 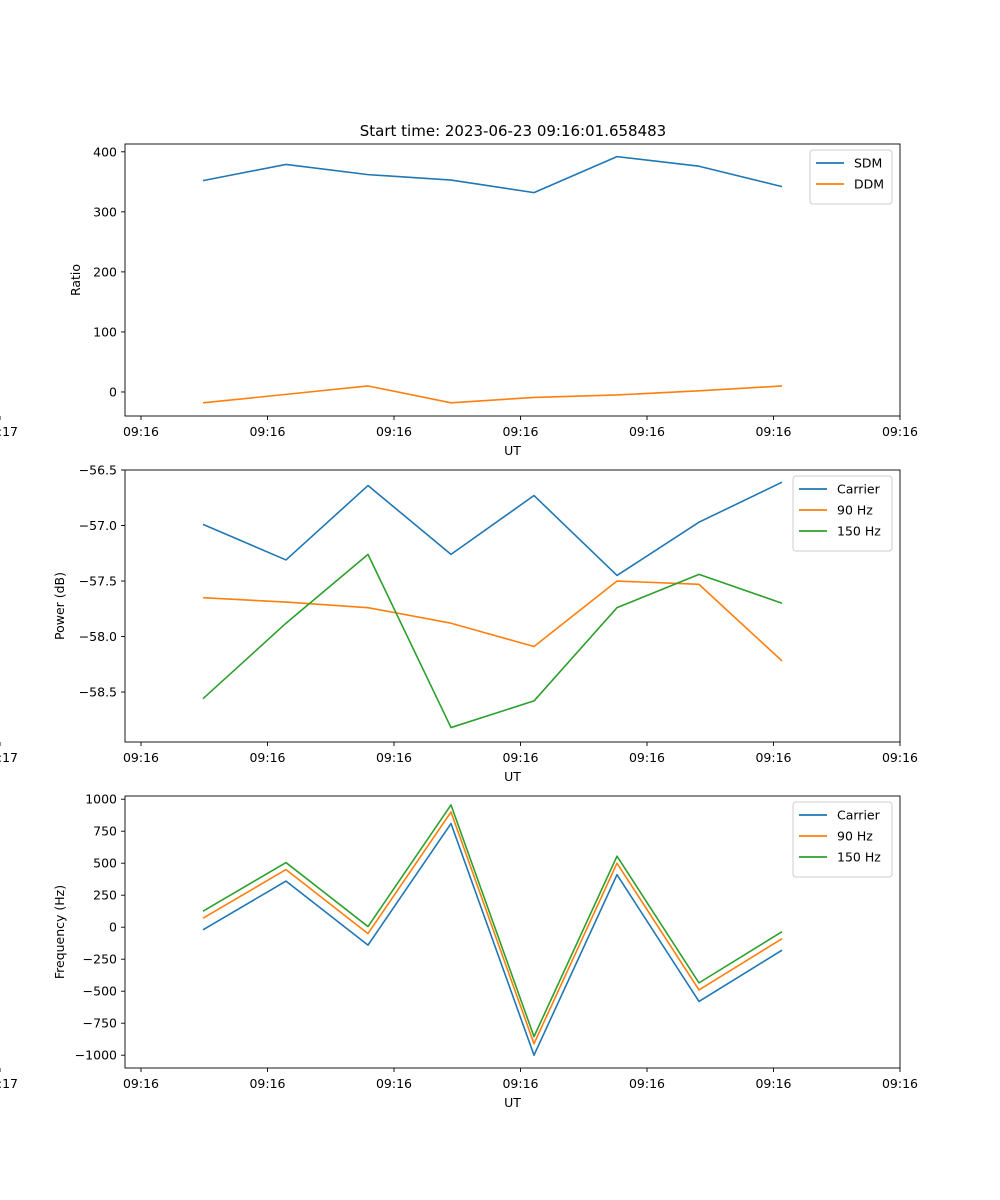 I want to click on series-line-sdm, so click(x=492, y=174).